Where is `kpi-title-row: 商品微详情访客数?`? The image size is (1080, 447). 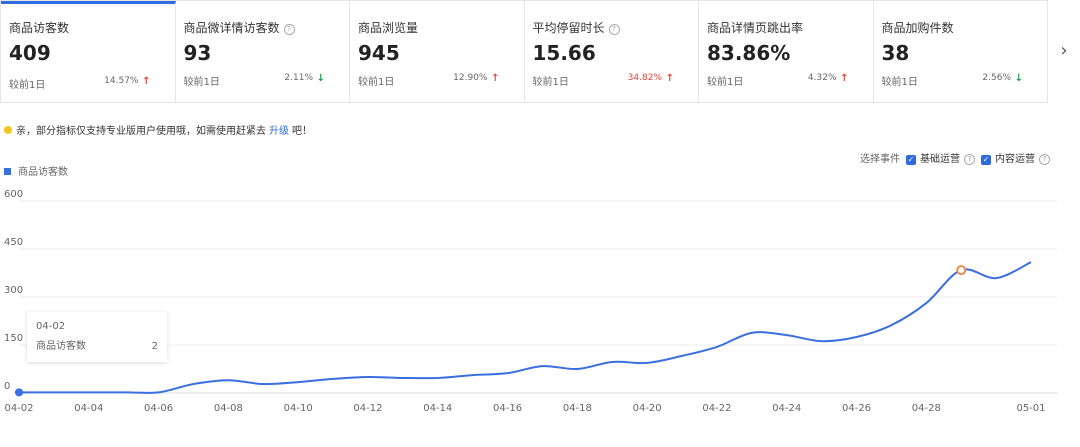 kpi-title-row: 商品微详情访客数? is located at coordinates (263, 27).